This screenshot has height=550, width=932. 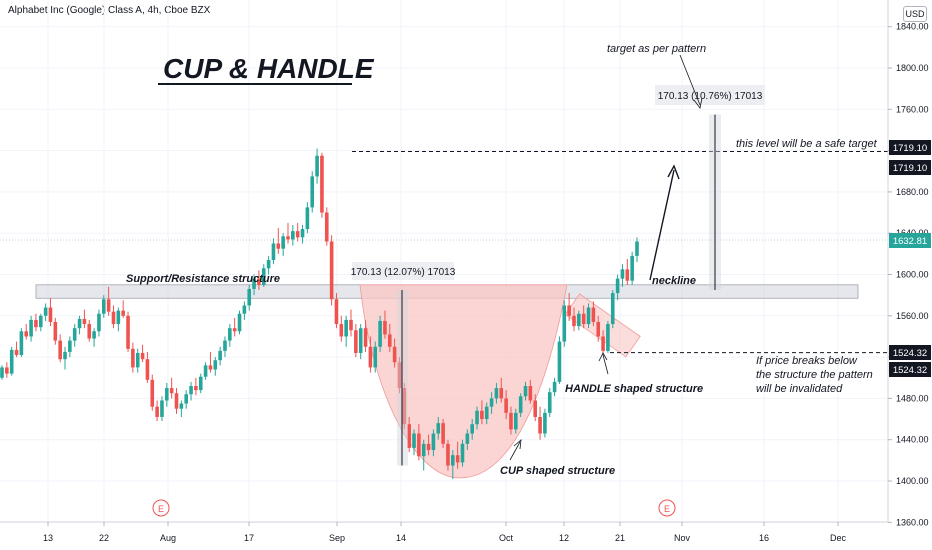 I want to click on x-tick-label: 21, so click(x=620, y=538).